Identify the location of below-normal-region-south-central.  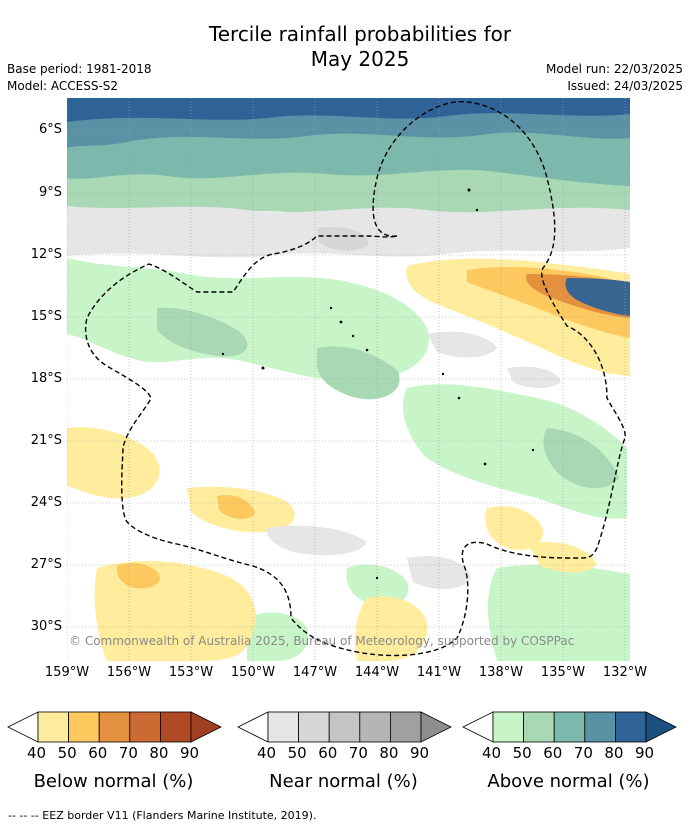
(391, 628).